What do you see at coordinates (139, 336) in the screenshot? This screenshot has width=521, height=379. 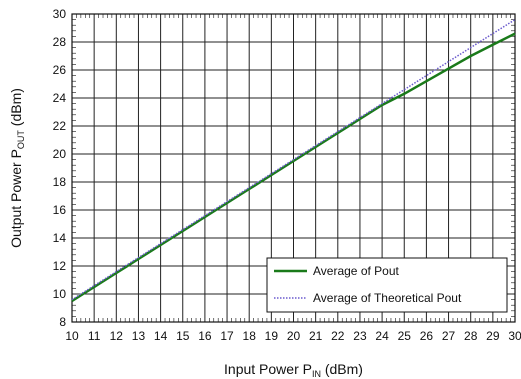 I see `x-tick-label: 13` at bounding box center [139, 336].